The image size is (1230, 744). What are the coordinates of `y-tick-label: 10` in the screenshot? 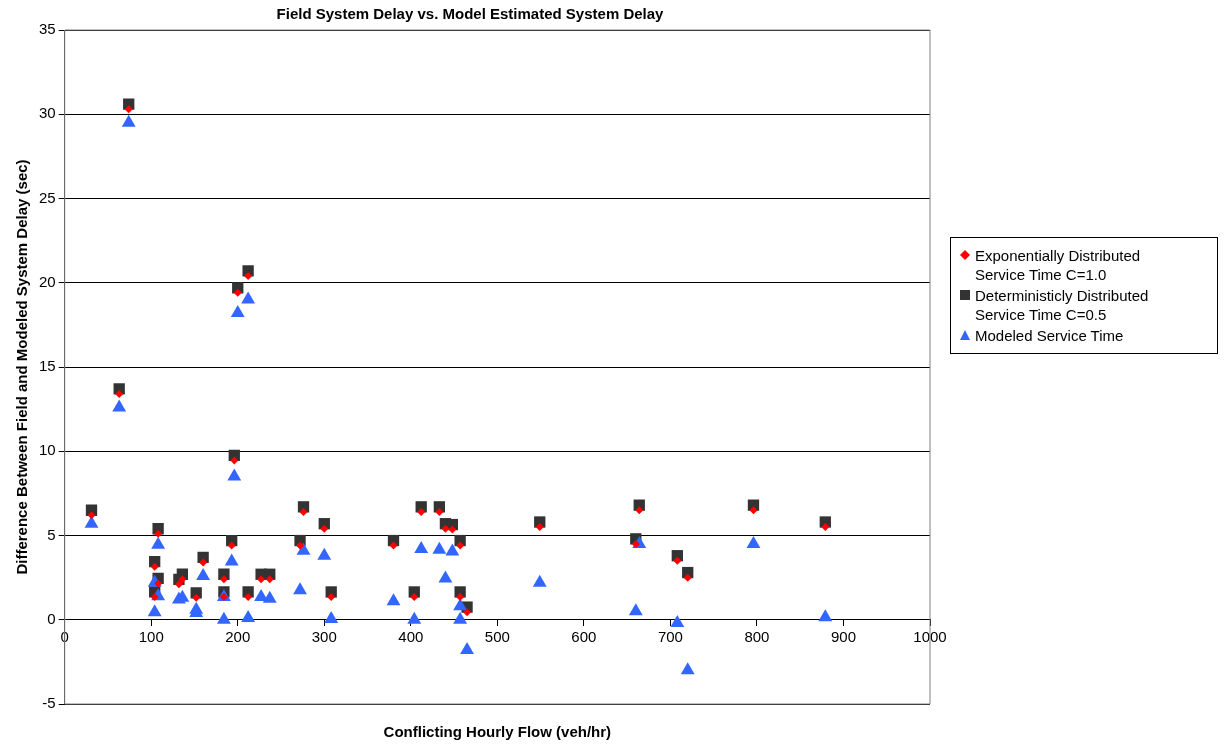 It's located at (47, 450).